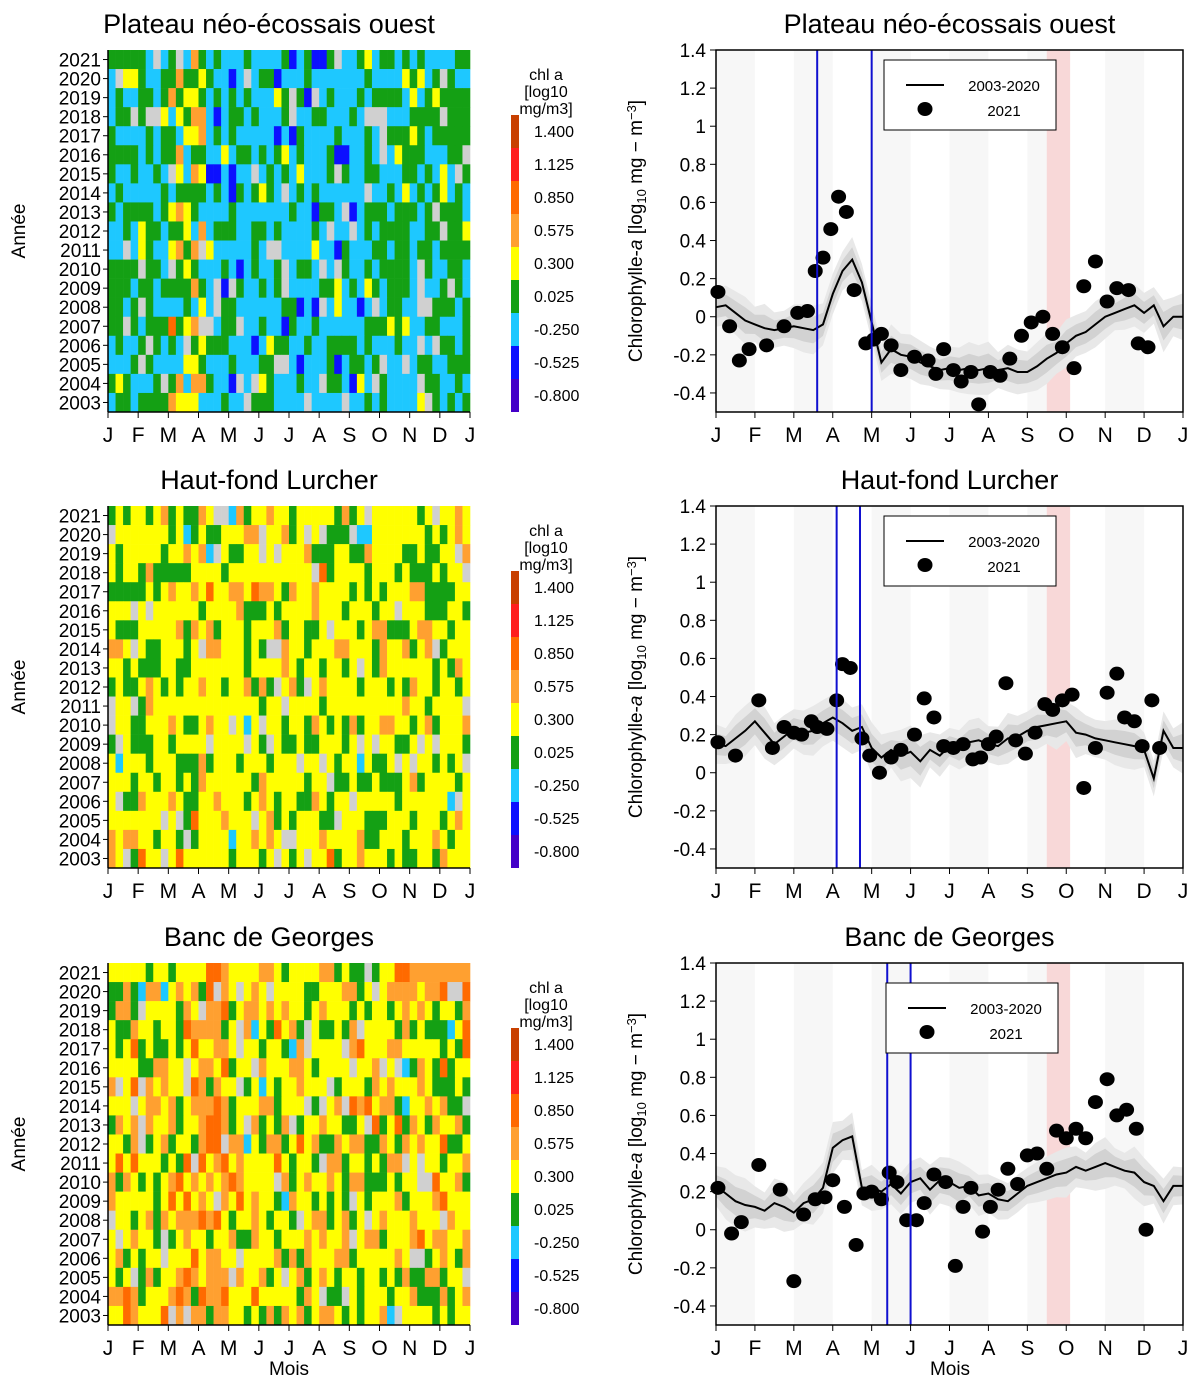  I want to click on line-xlabel: Mois, so click(950, 1369).